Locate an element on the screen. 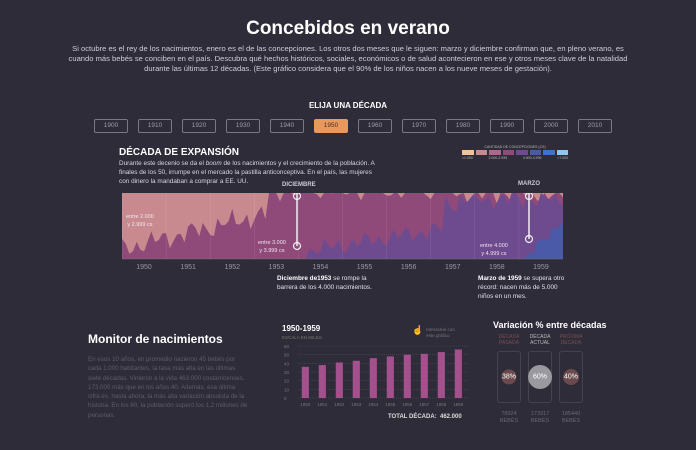  decade-button-2000: 2000 is located at coordinates (551, 126).